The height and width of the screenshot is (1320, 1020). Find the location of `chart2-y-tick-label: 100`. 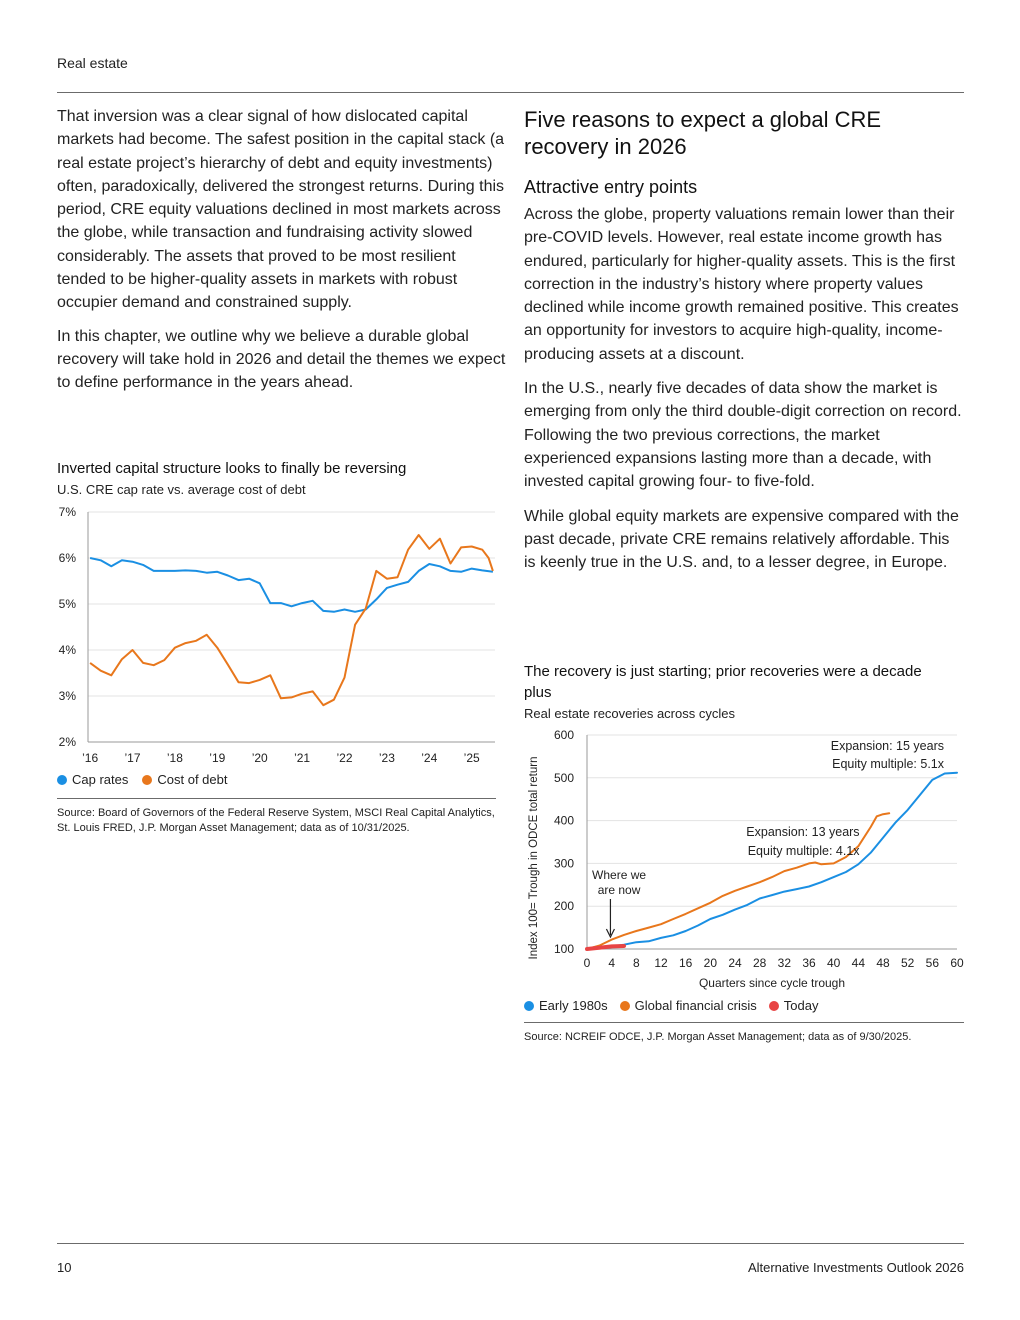

chart2-y-tick-label: 100 is located at coordinates (564, 949).